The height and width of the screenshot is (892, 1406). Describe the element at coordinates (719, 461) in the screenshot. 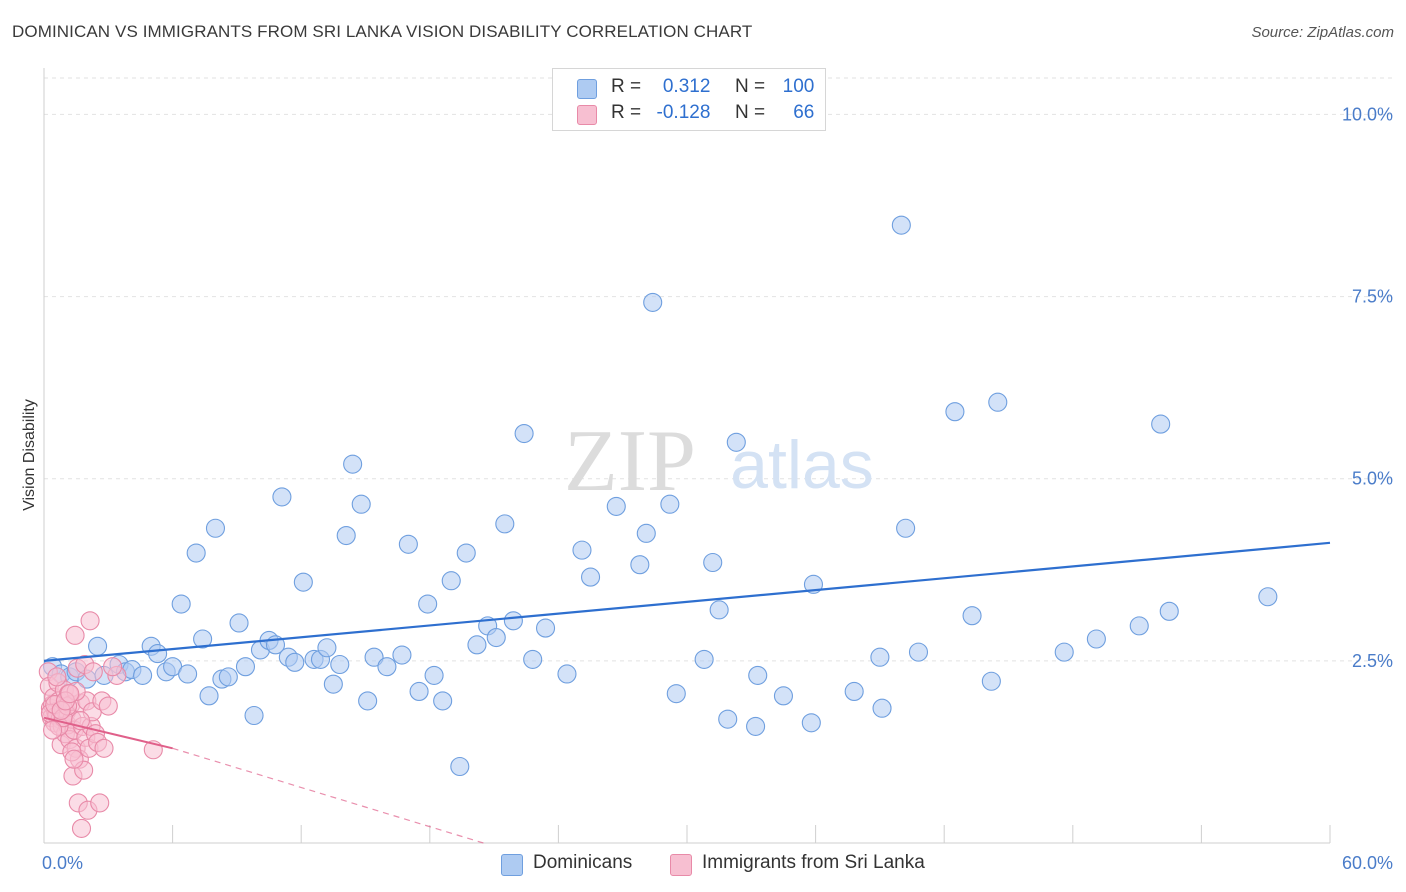

I see `watermark: ZIP atlas` at that location.